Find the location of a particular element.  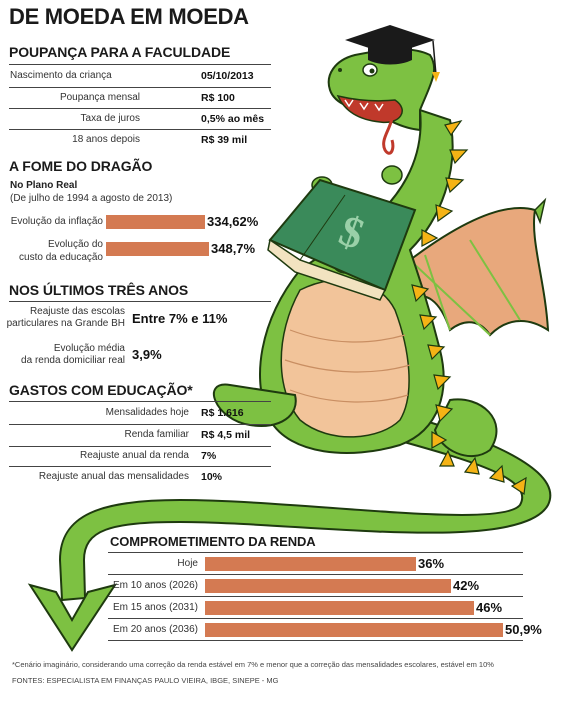

last-three-label: da renda domiciliar real is located at coordinates (73, 360).